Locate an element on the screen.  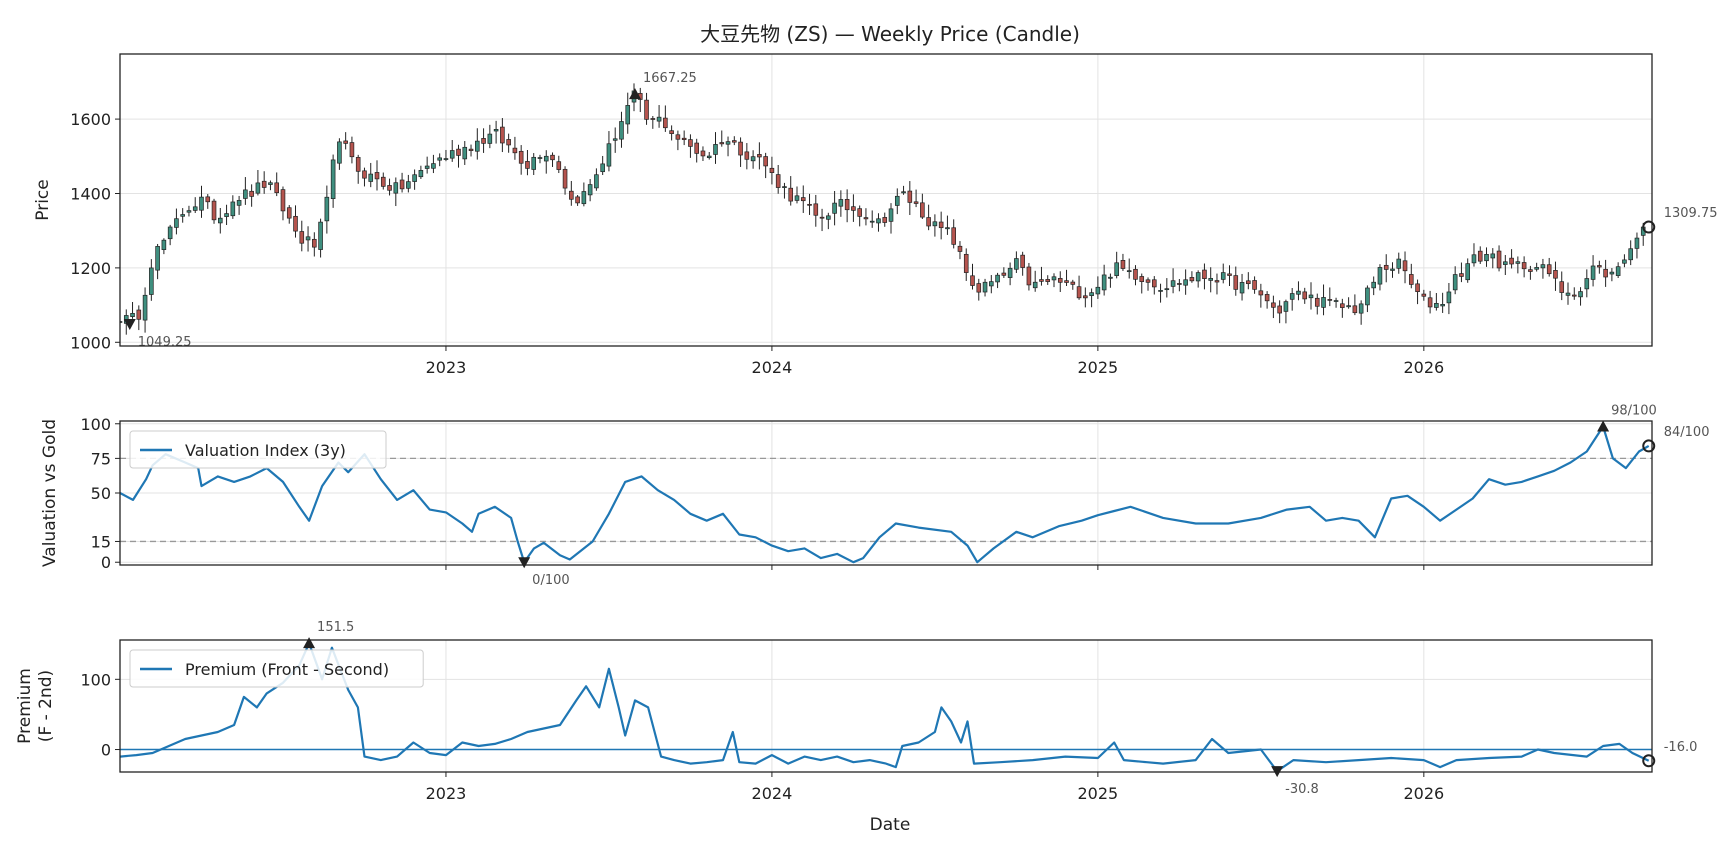
series-line is located at coordinates (885, 494).